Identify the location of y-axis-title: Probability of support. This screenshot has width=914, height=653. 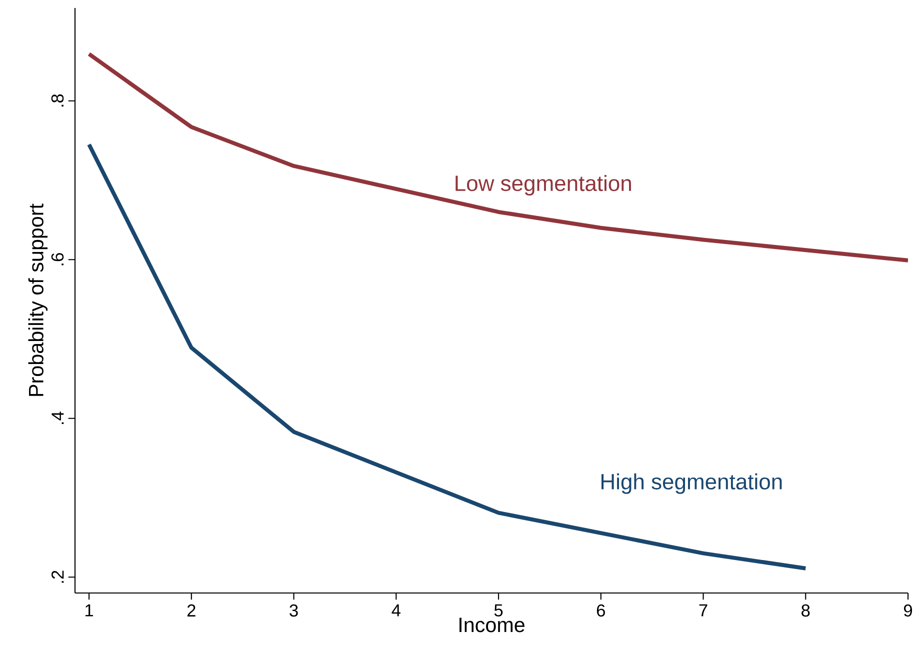
(38, 300).